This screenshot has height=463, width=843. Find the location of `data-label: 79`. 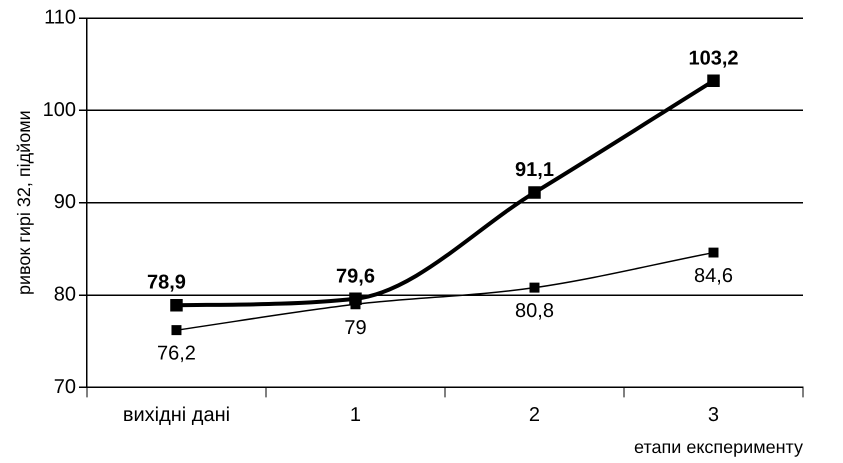

data-label: 79 is located at coordinates (355, 327).